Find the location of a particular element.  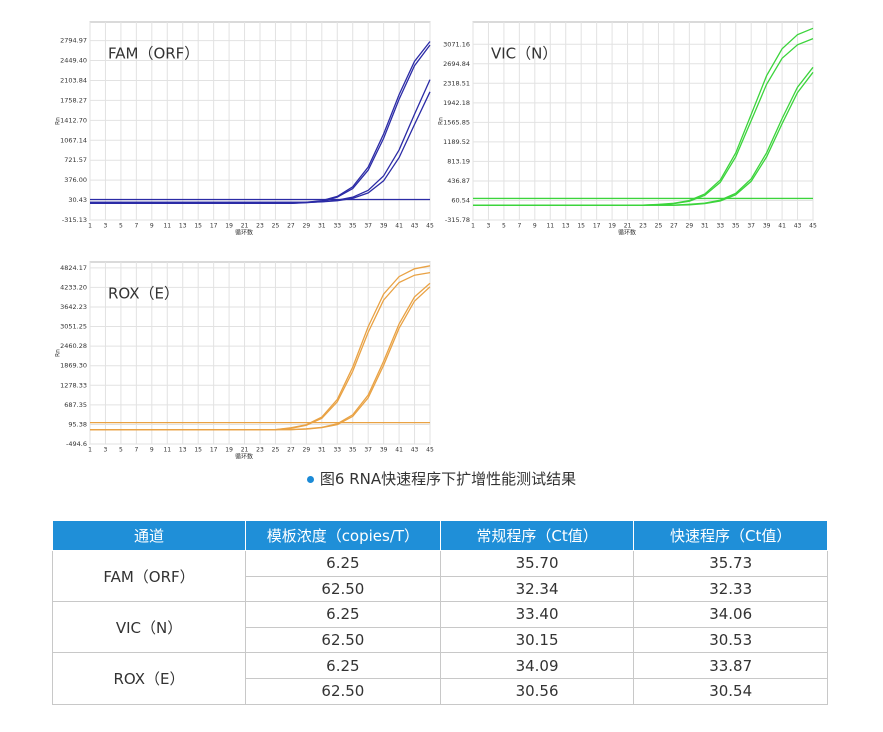

y-tick-label: 687.35 is located at coordinates (75, 405).